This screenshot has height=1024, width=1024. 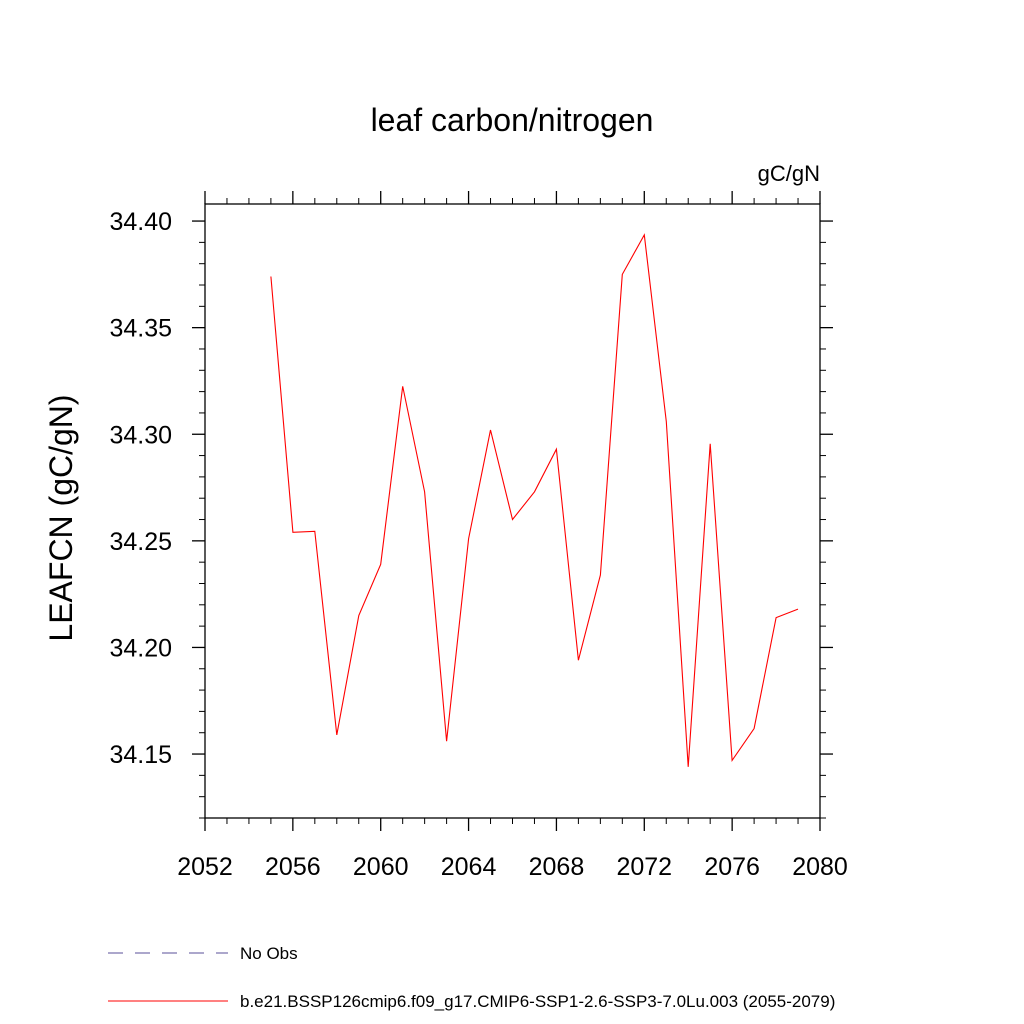 What do you see at coordinates (469, 867) in the screenshot?
I see `x-tick-label: 2064` at bounding box center [469, 867].